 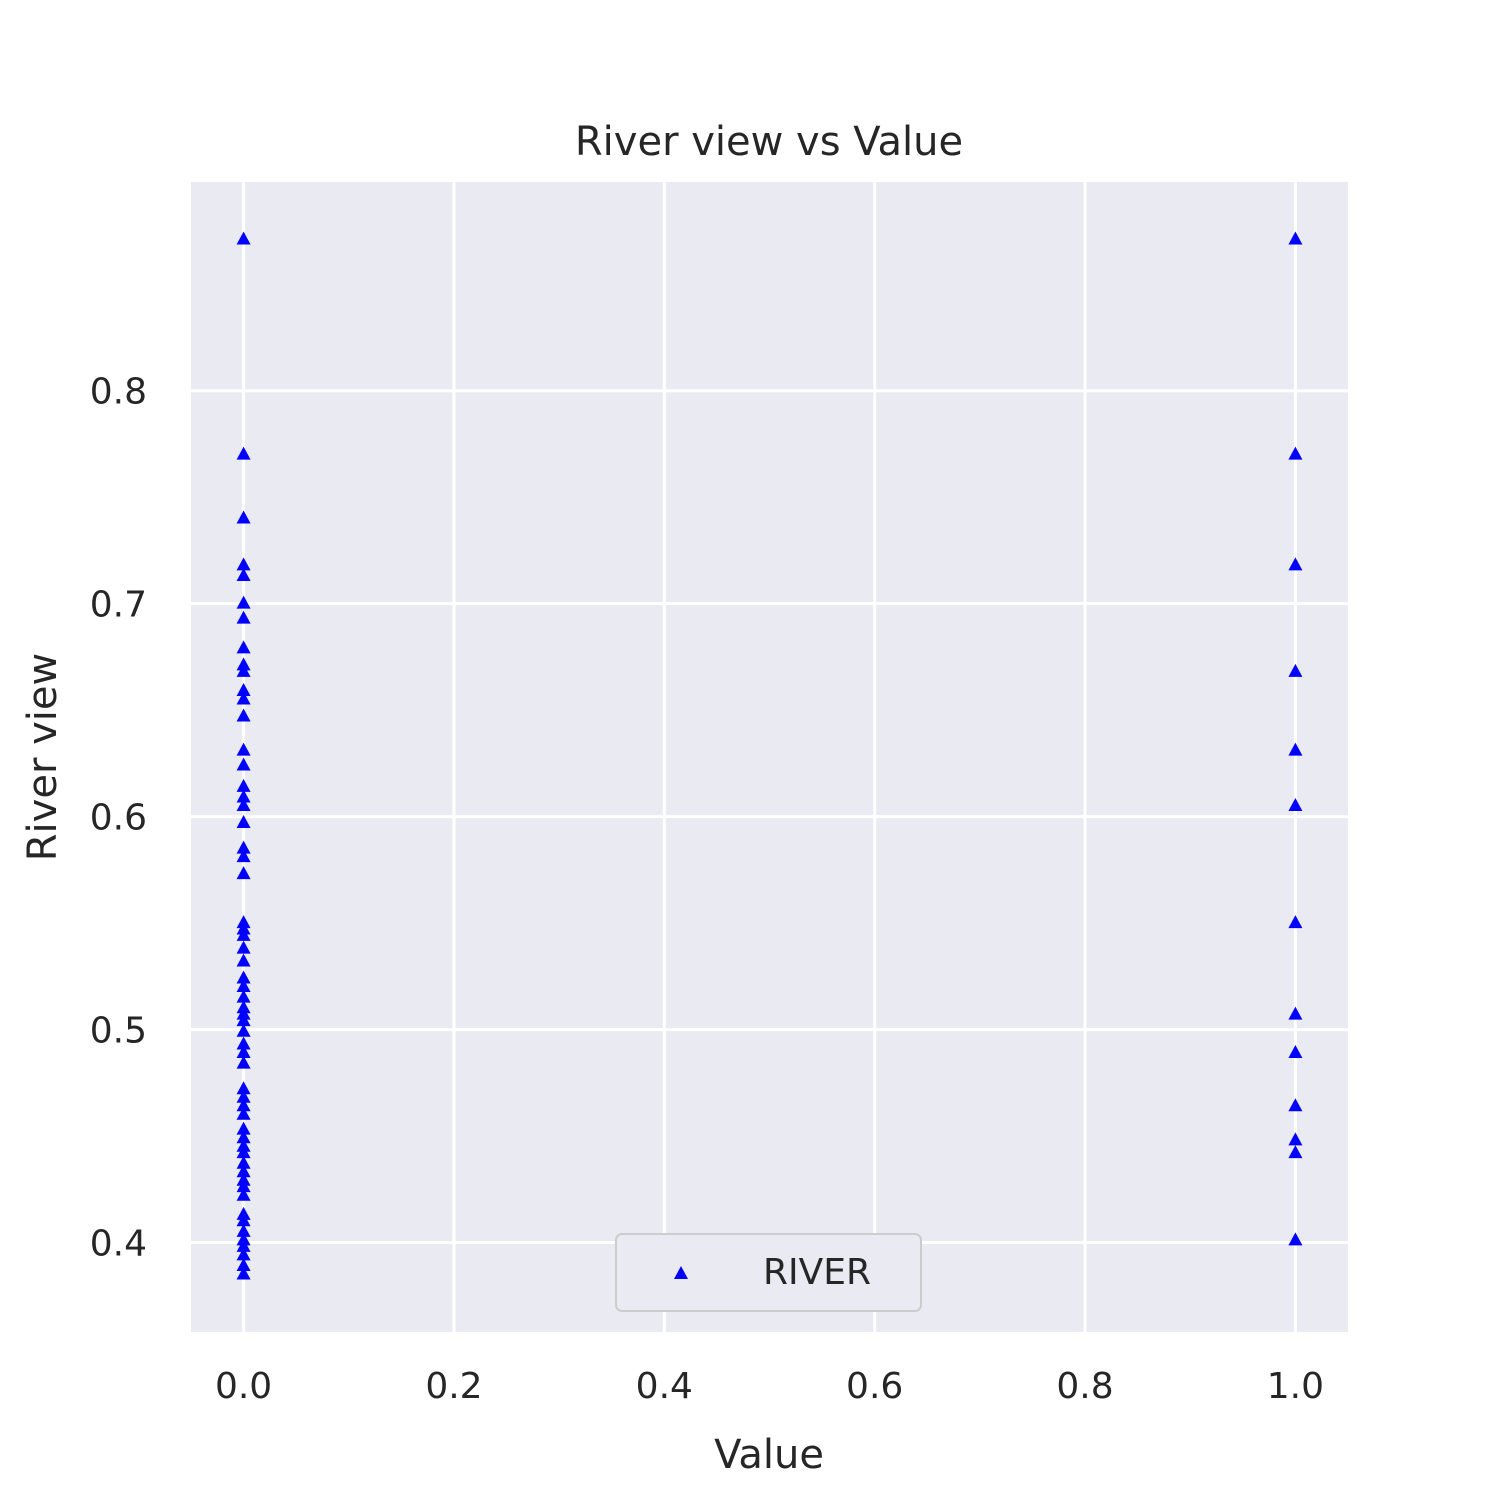 I want to click on x-tick-label: 0.6, so click(x=874, y=1386).